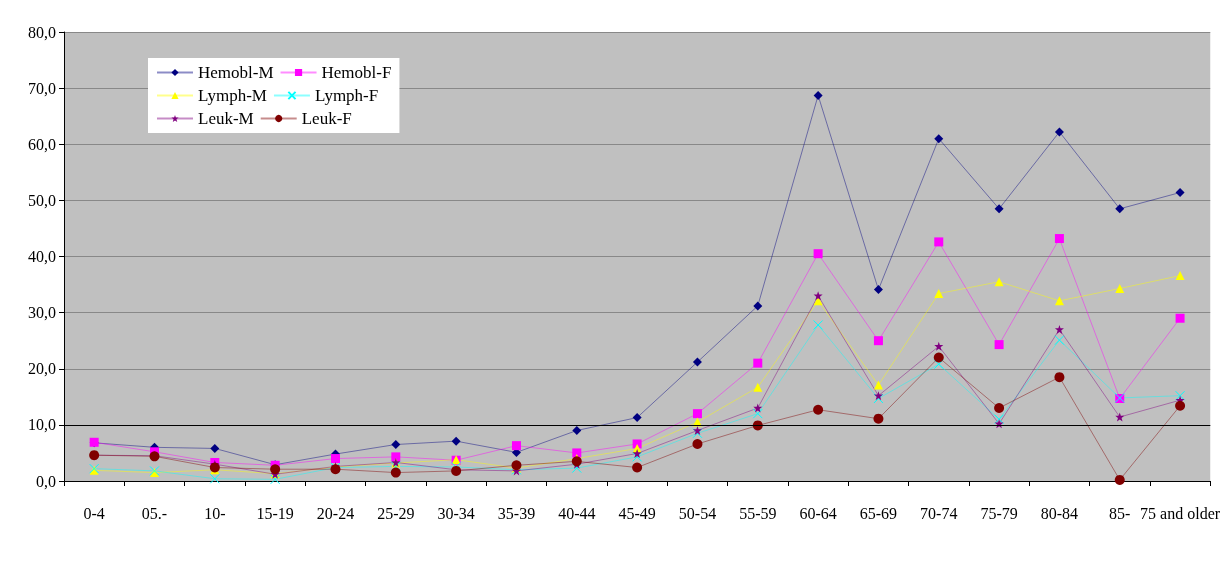  Describe the element at coordinates (326, 118) in the screenshot. I see `legend-label: Leuk-F` at that location.